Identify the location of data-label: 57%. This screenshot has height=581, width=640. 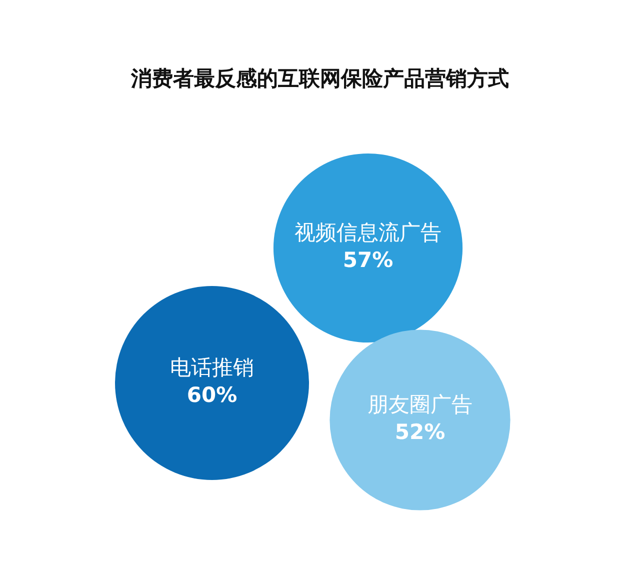
(368, 260).